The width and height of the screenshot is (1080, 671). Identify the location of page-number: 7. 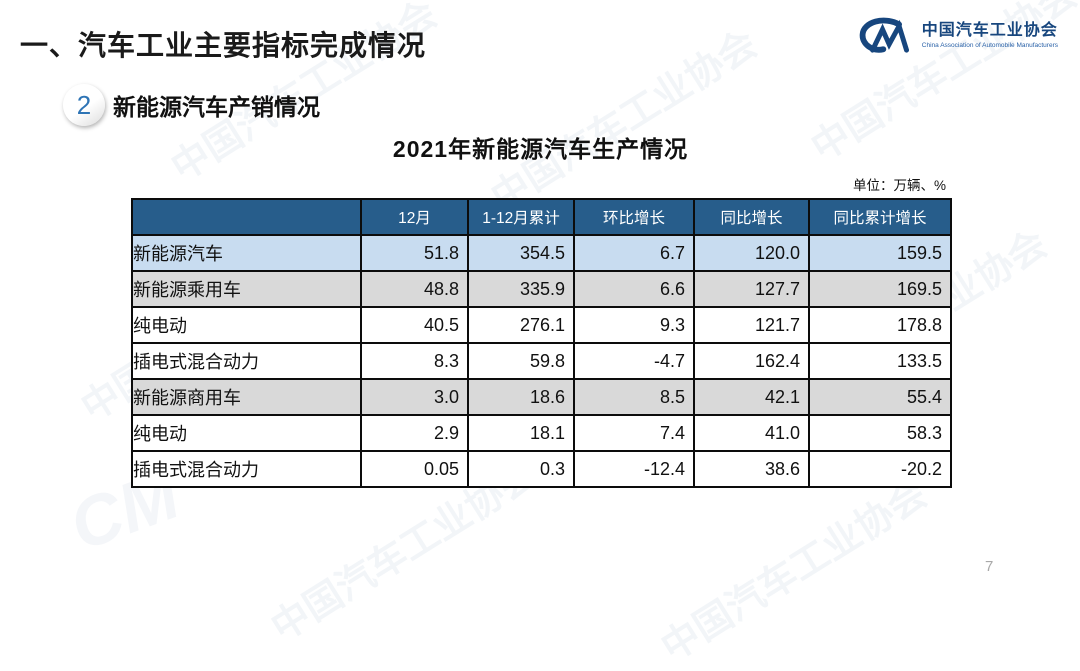
(989, 566).